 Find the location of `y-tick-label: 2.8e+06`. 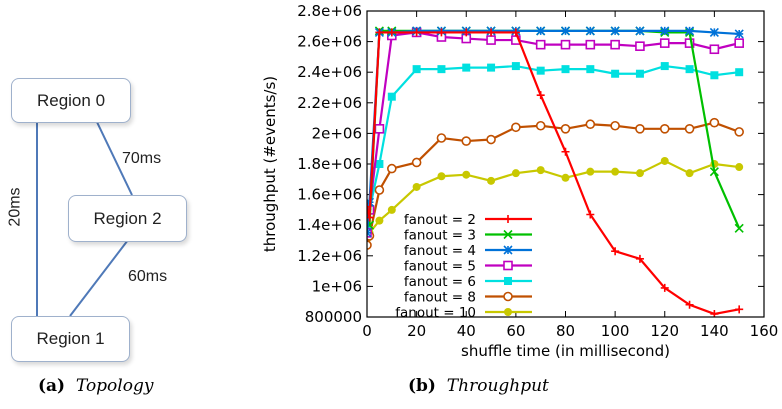

y-tick-label: 2.8e+06 is located at coordinates (329, 11).